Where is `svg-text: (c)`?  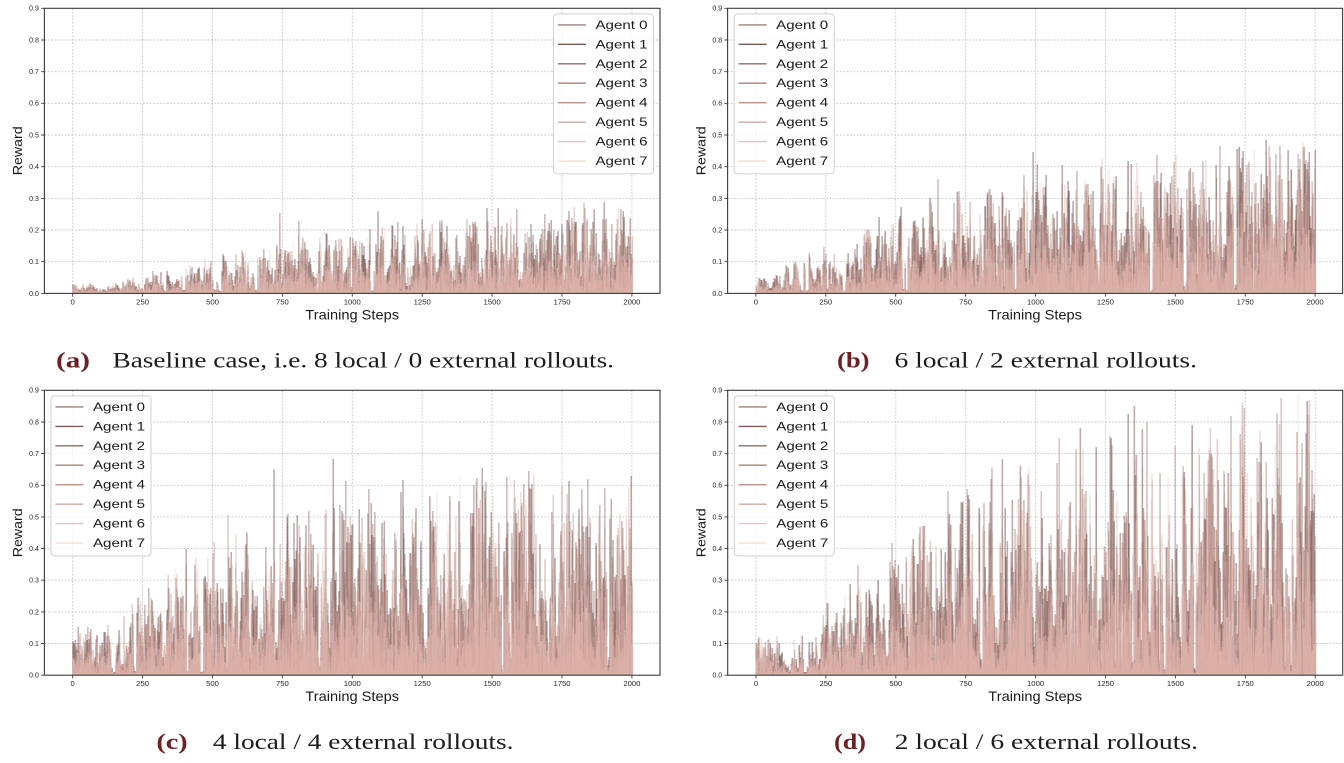
svg-text: (c) is located at coordinates (171, 741).